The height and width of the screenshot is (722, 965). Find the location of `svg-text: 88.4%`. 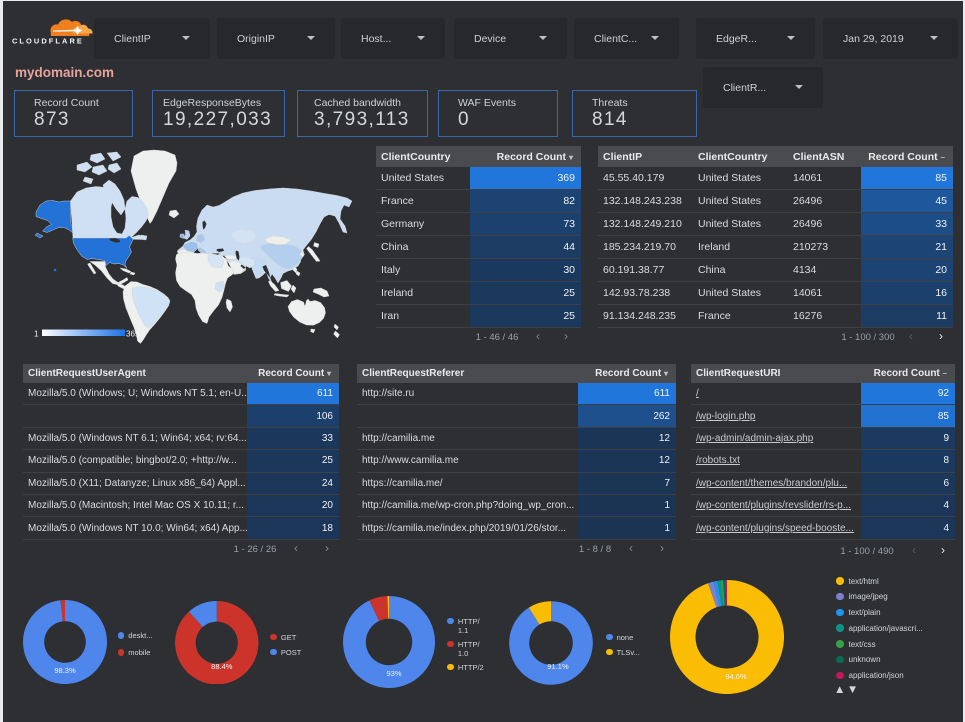

svg-text: 88.4% is located at coordinates (222, 665).